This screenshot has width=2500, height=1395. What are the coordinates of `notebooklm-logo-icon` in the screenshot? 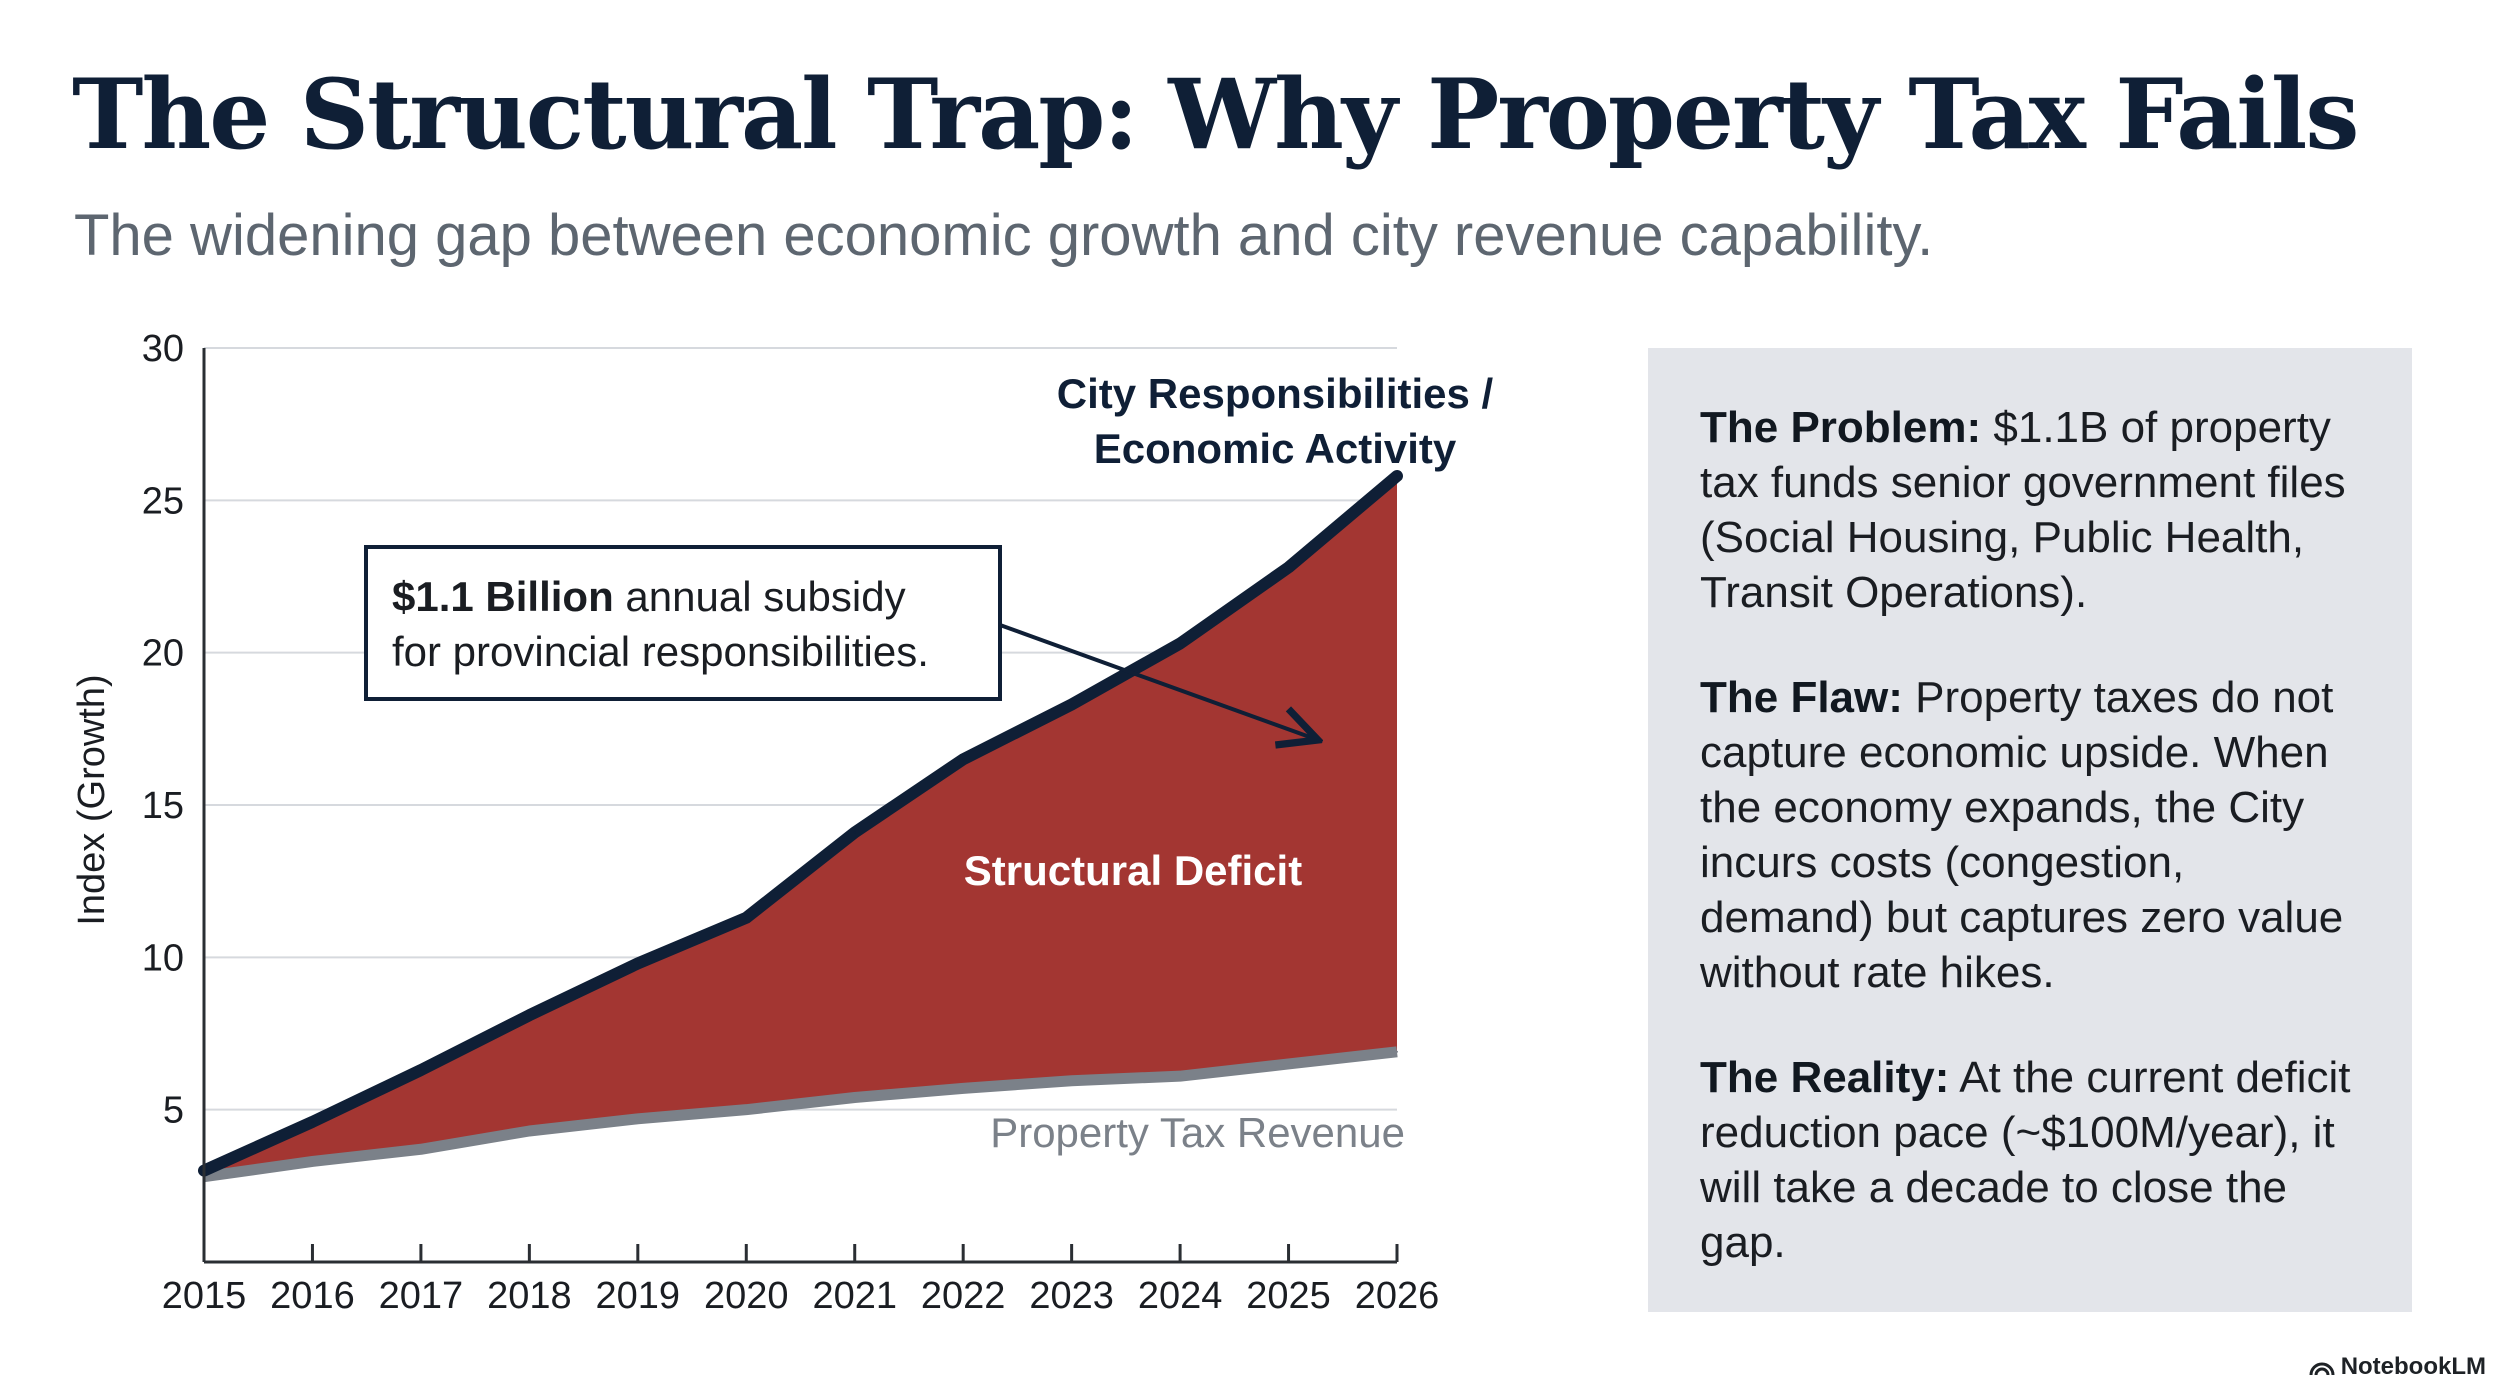 It's located at (2322, 1369).